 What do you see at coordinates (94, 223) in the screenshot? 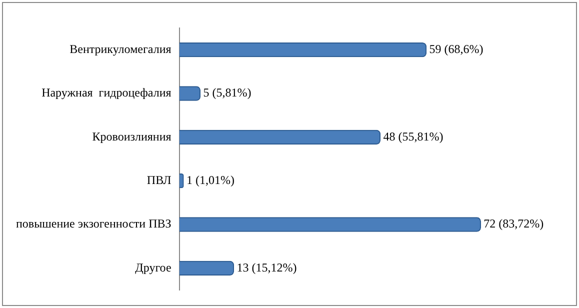
I see `y-tick-label: повышение экзогенности ПВЗ` at bounding box center [94, 223].